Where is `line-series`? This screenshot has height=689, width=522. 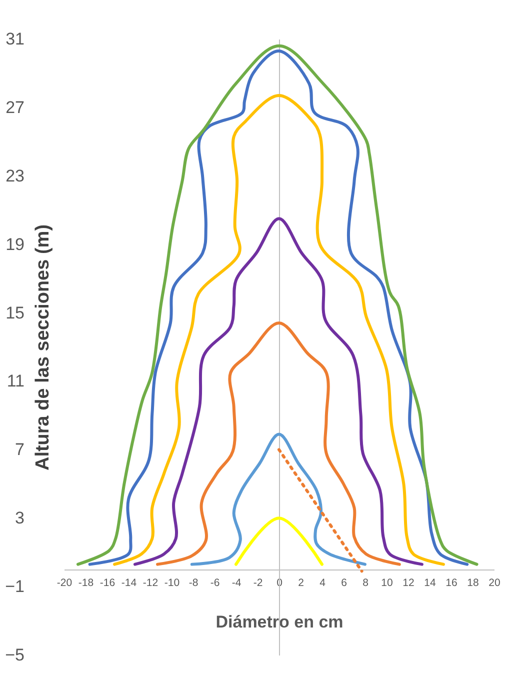 line-series is located at coordinates (278, 499).